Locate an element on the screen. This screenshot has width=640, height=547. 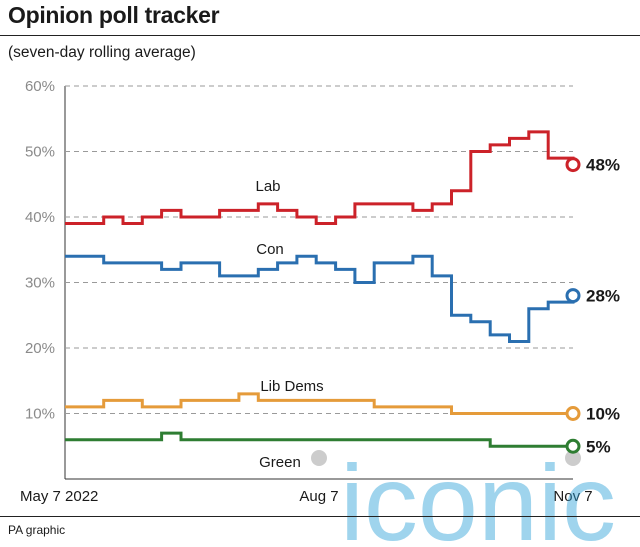
credit-text: PA graphic is located at coordinates (37, 530).